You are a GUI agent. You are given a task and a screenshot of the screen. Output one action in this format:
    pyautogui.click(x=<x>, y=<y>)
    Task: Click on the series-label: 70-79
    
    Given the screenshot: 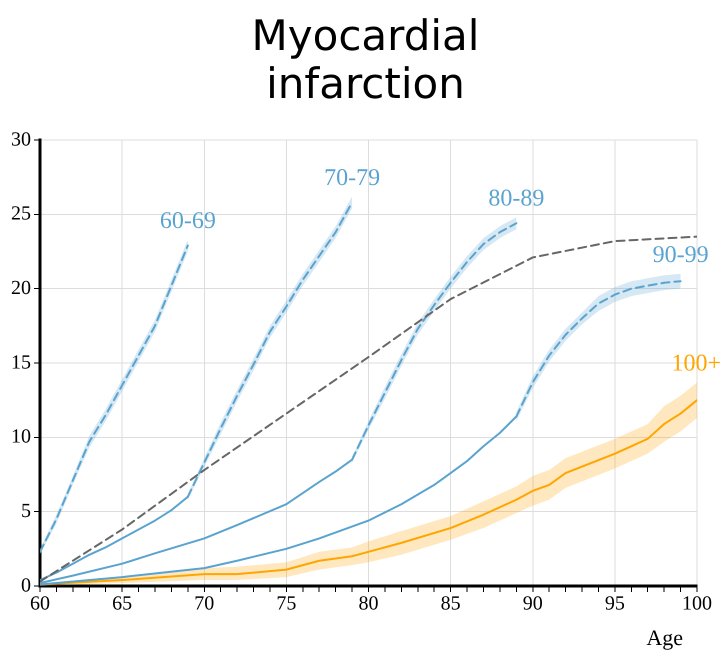 What is the action you would take?
    pyautogui.click(x=352, y=177)
    